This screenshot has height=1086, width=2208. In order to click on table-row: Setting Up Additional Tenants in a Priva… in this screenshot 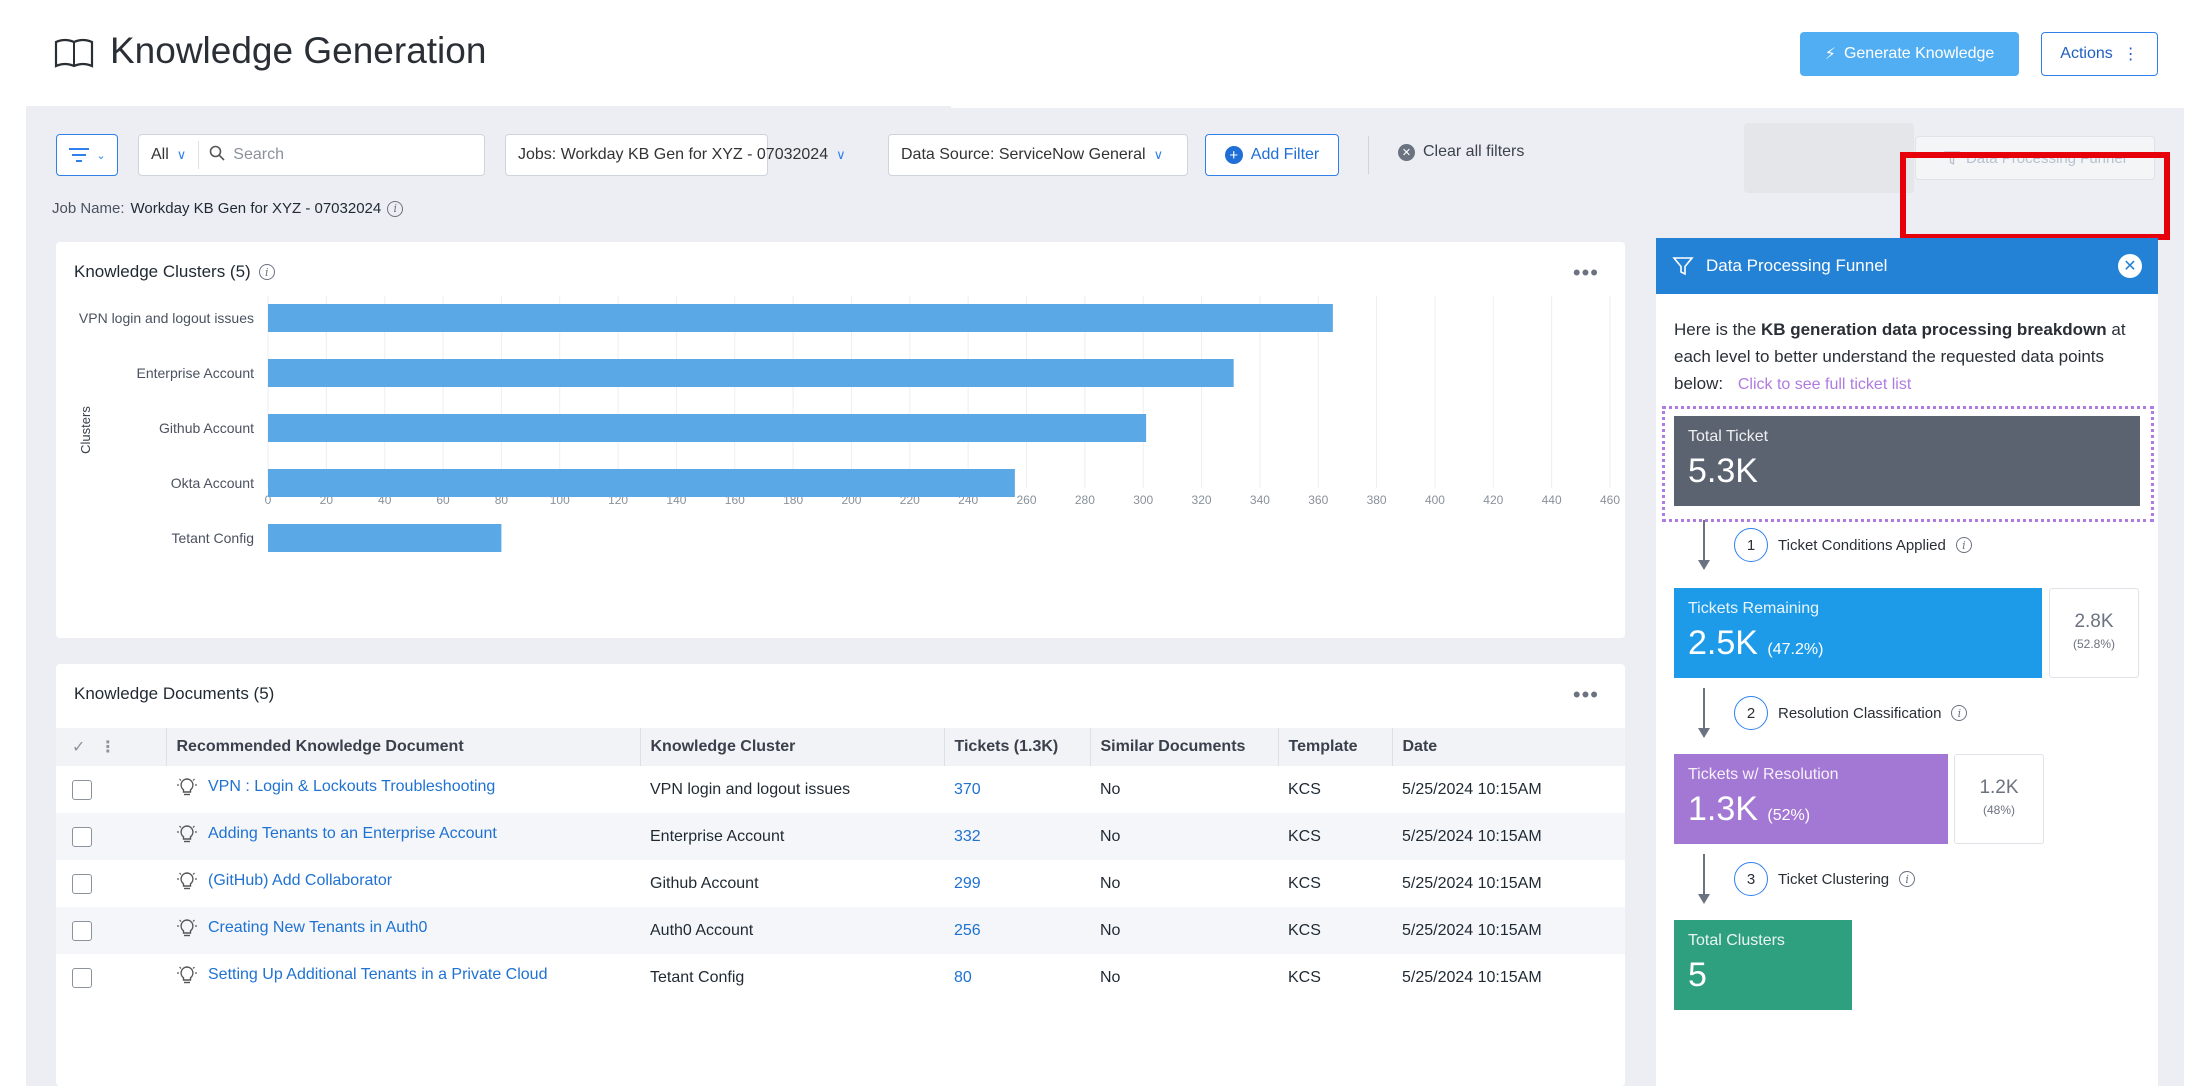, I will do `click(840, 977)`.